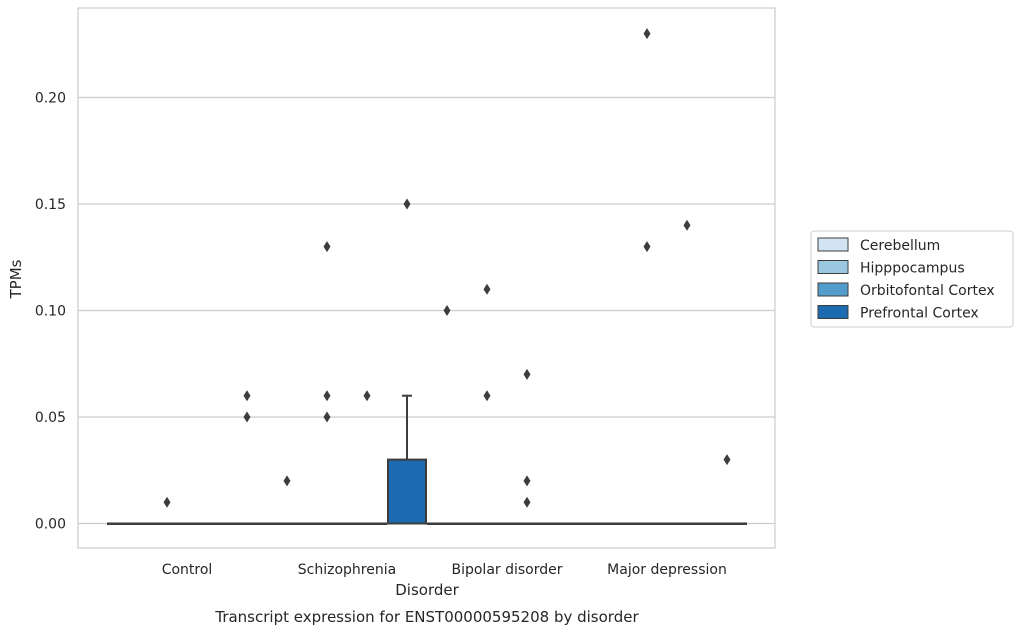  I want to click on box-iqr, so click(407, 491).